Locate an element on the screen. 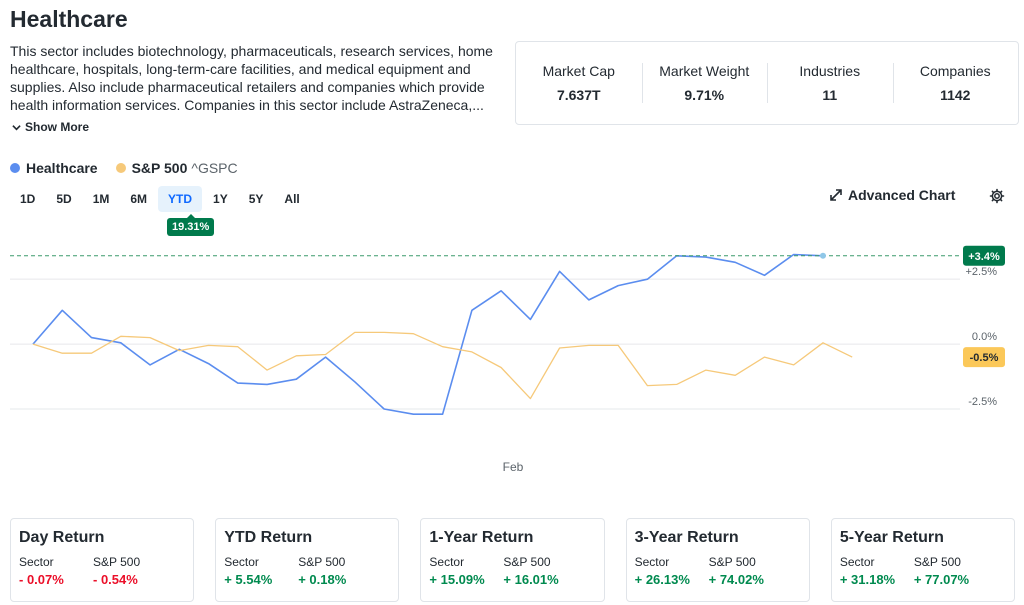  stat-companies: Companies 1142 is located at coordinates (955, 83).